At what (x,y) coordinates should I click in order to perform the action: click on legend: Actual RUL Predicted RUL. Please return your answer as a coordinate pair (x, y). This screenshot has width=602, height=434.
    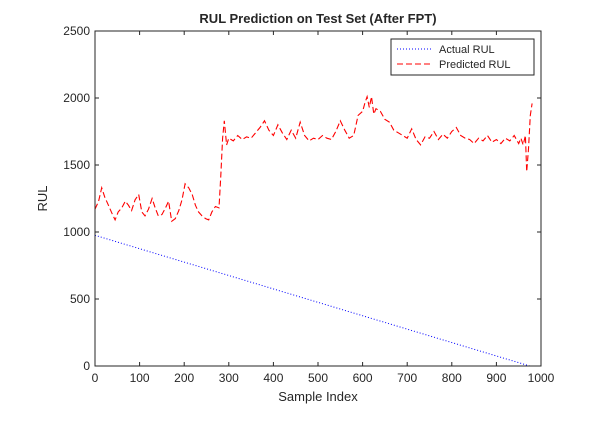
    Looking at the image, I should click on (462, 57).